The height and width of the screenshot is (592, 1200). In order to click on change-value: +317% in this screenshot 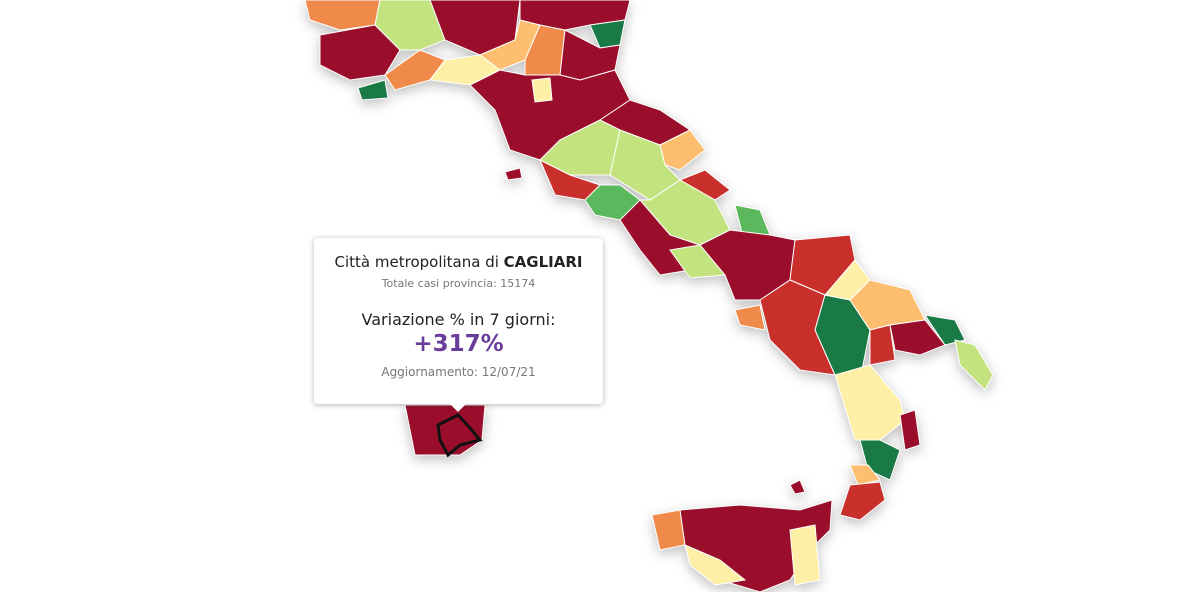, I will do `click(458, 344)`.